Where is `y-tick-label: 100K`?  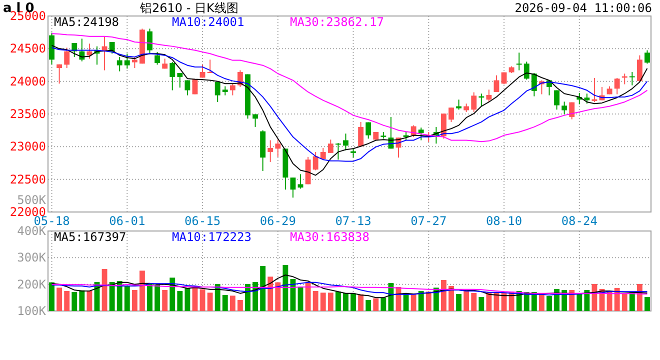 y-tick-label: 100K is located at coordinates (32, 311).